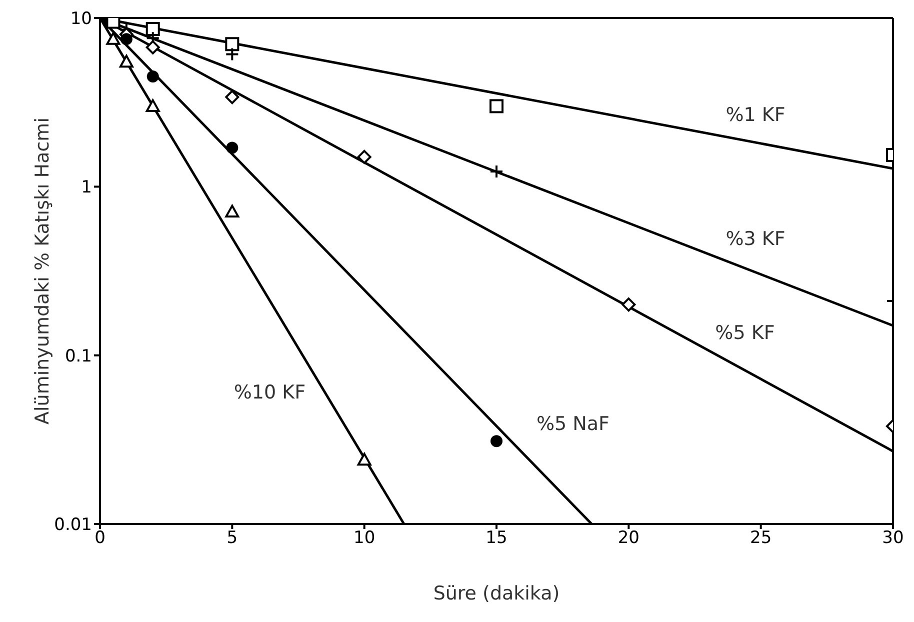  I want to click on x-tick-label: 15, so click(497, 538).